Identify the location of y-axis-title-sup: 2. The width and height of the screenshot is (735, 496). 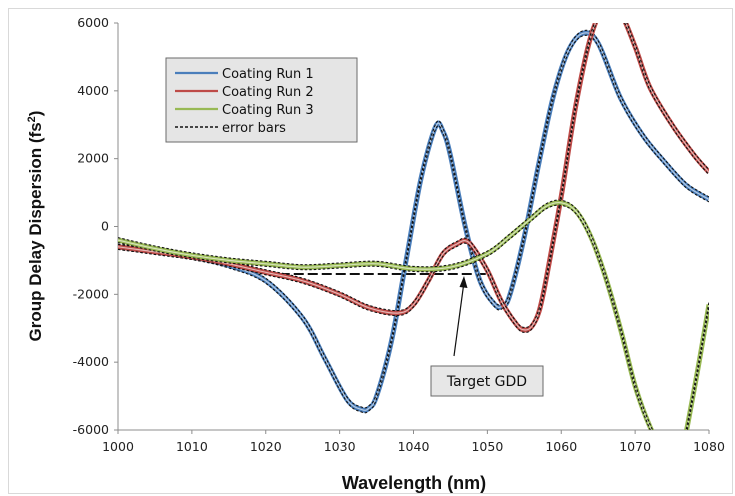
(32, 119).